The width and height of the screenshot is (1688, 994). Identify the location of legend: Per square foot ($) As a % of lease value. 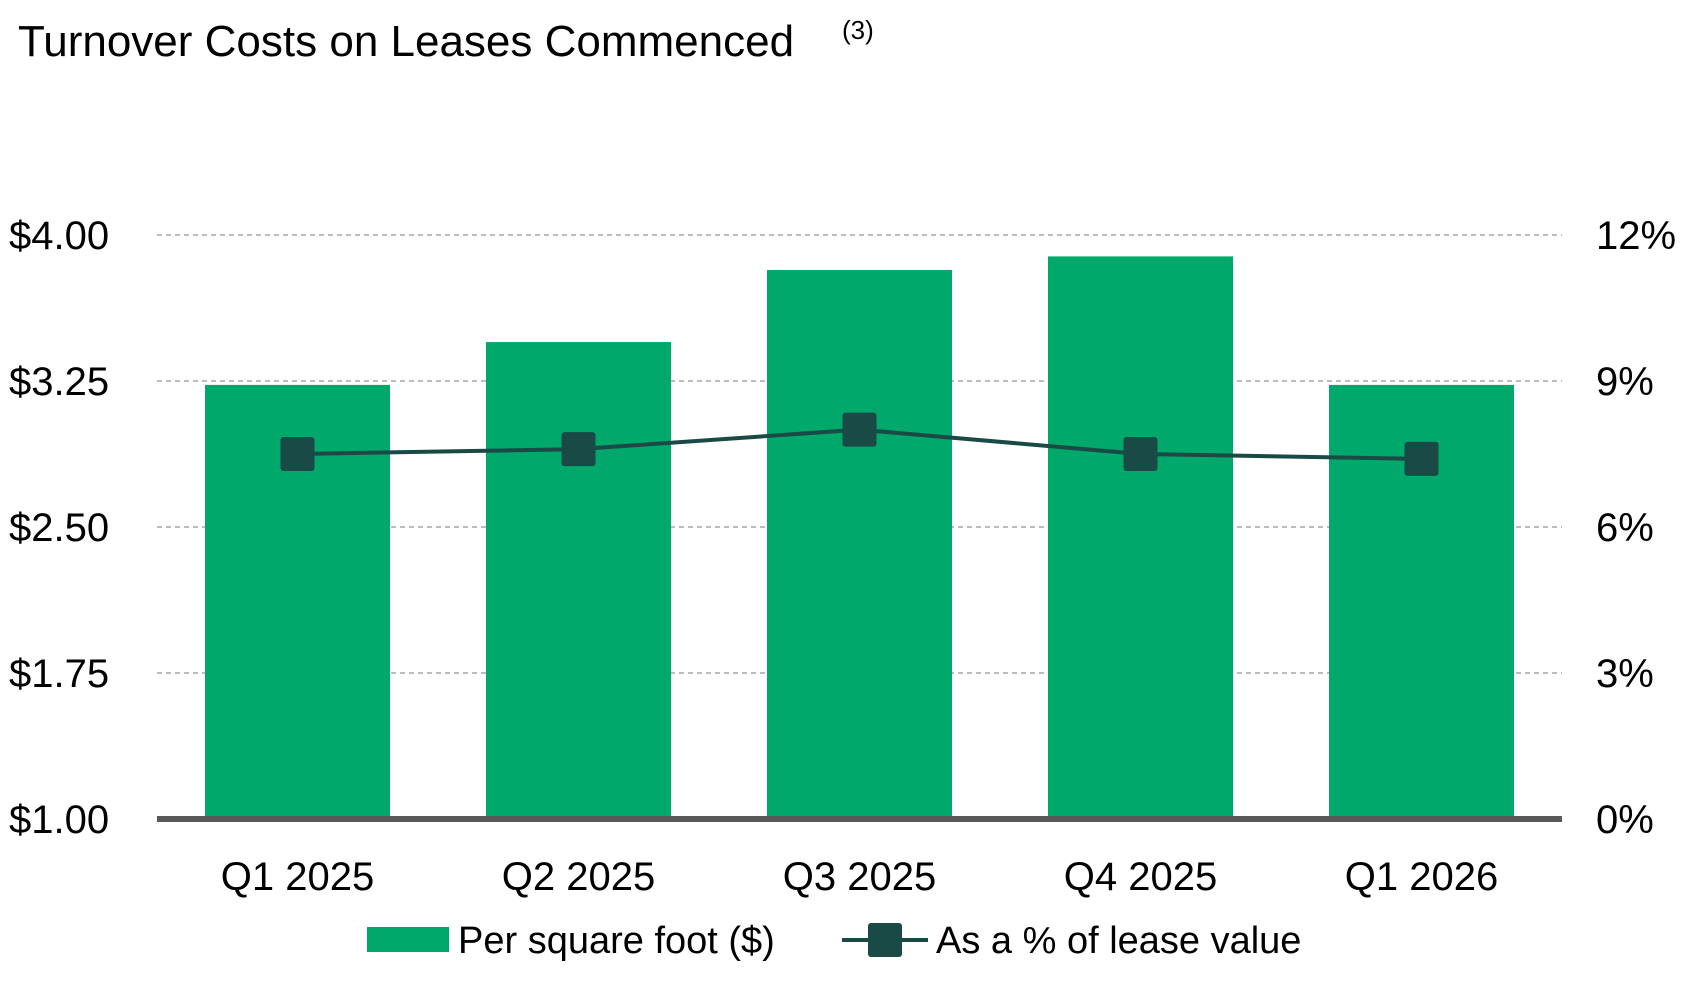
(834, 941).